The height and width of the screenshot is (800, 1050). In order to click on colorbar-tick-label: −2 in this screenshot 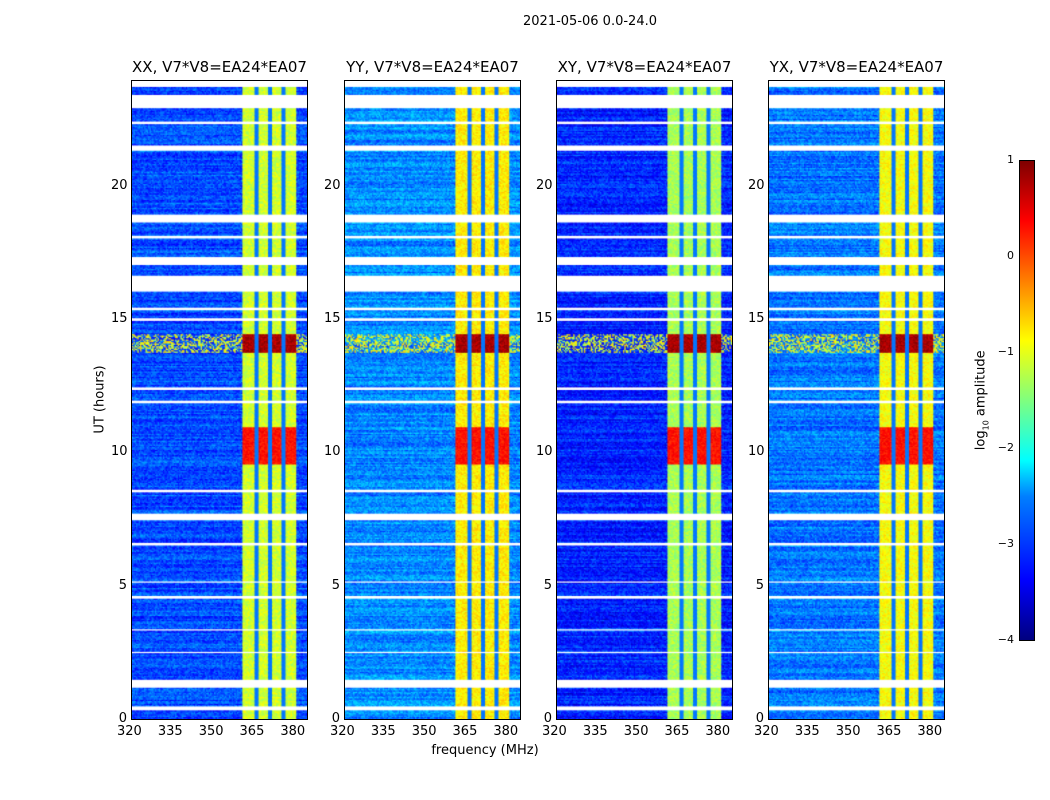, I will do `click(1005, 447)`.